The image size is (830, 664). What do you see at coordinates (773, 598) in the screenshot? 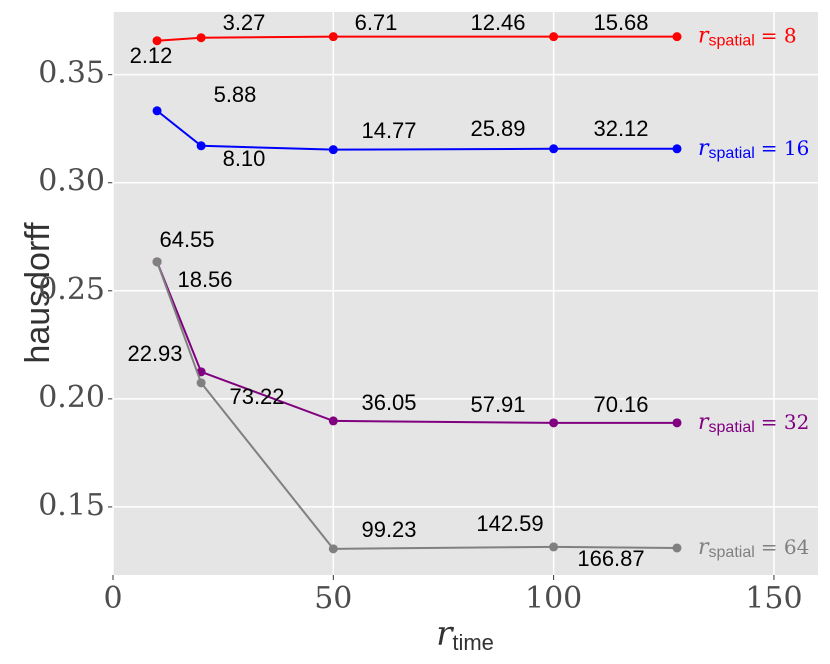
I see `x-tick-label: 150` at bounding box center [773, 598].